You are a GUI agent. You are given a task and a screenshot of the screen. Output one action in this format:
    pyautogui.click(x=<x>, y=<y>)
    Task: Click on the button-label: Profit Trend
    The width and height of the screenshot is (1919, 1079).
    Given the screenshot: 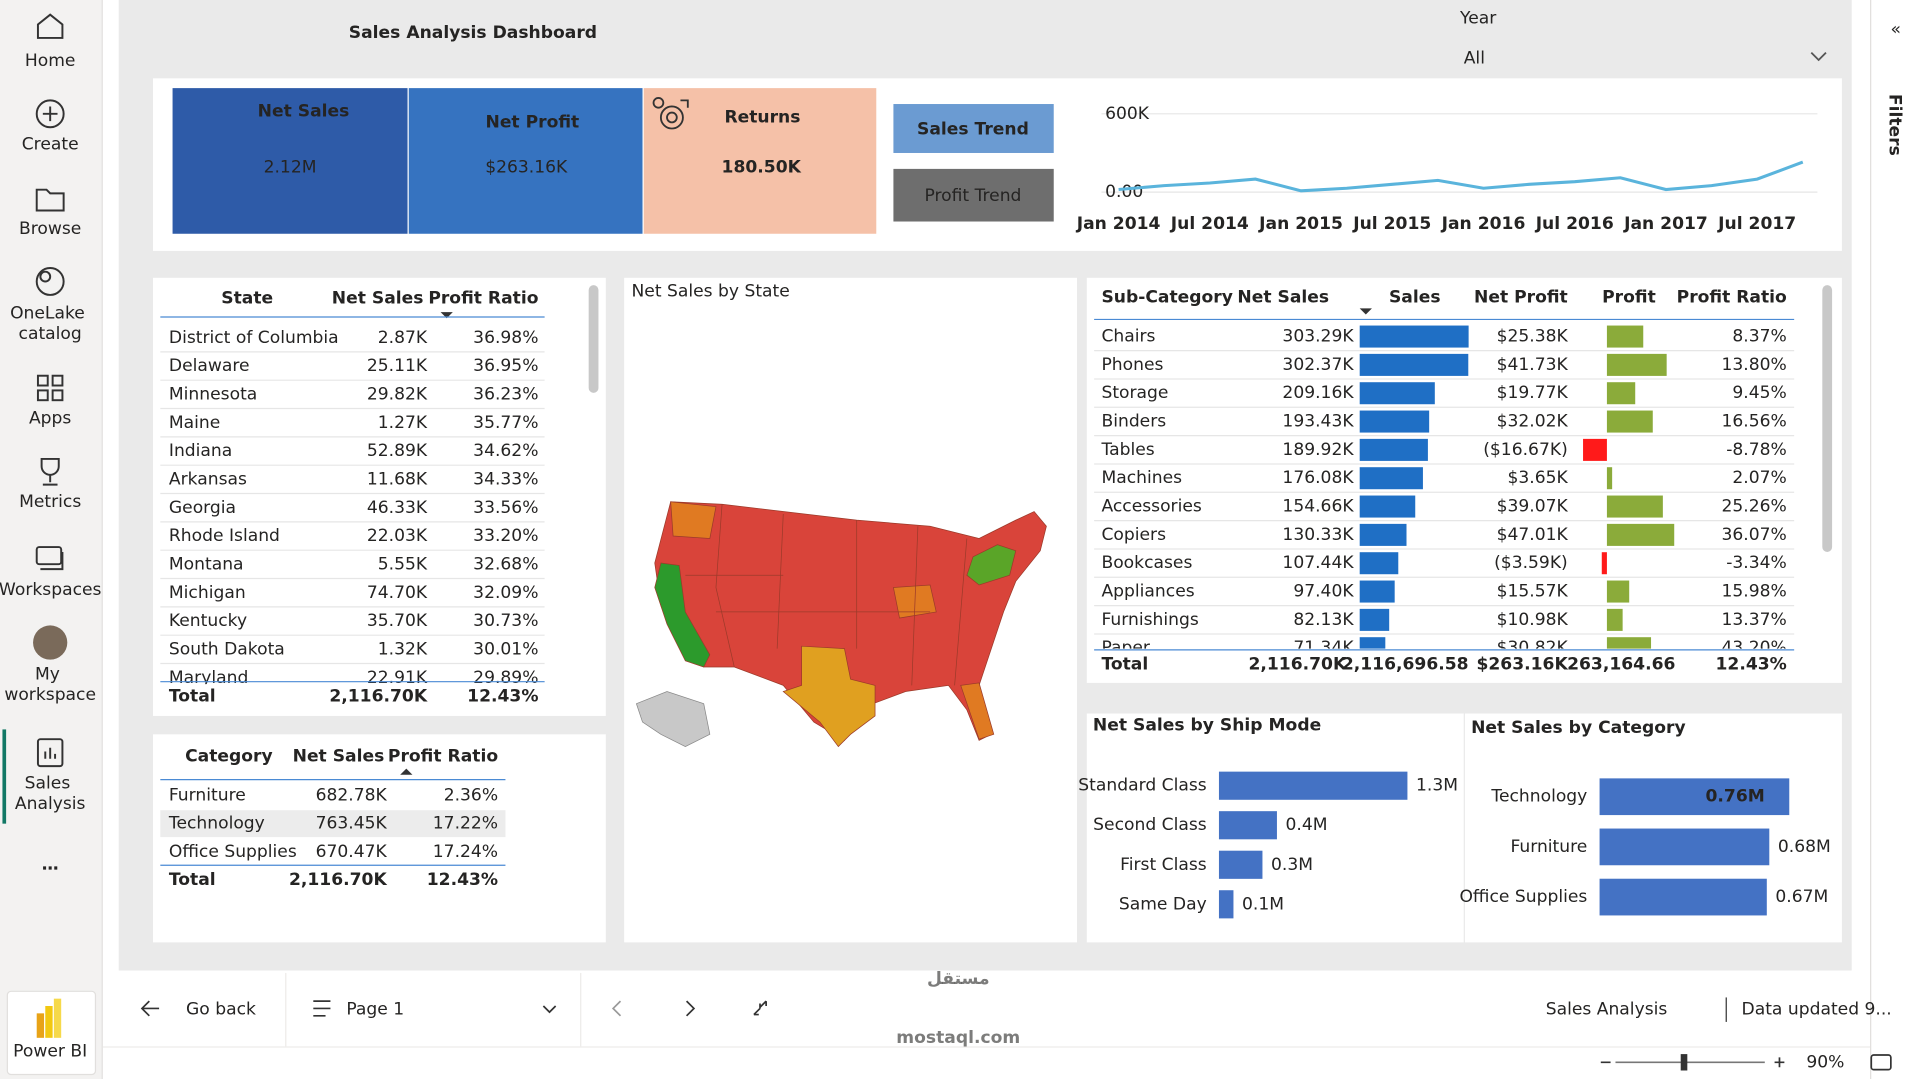 What is the action you would take?
    pyautogui.click(x=972, y=196)
    